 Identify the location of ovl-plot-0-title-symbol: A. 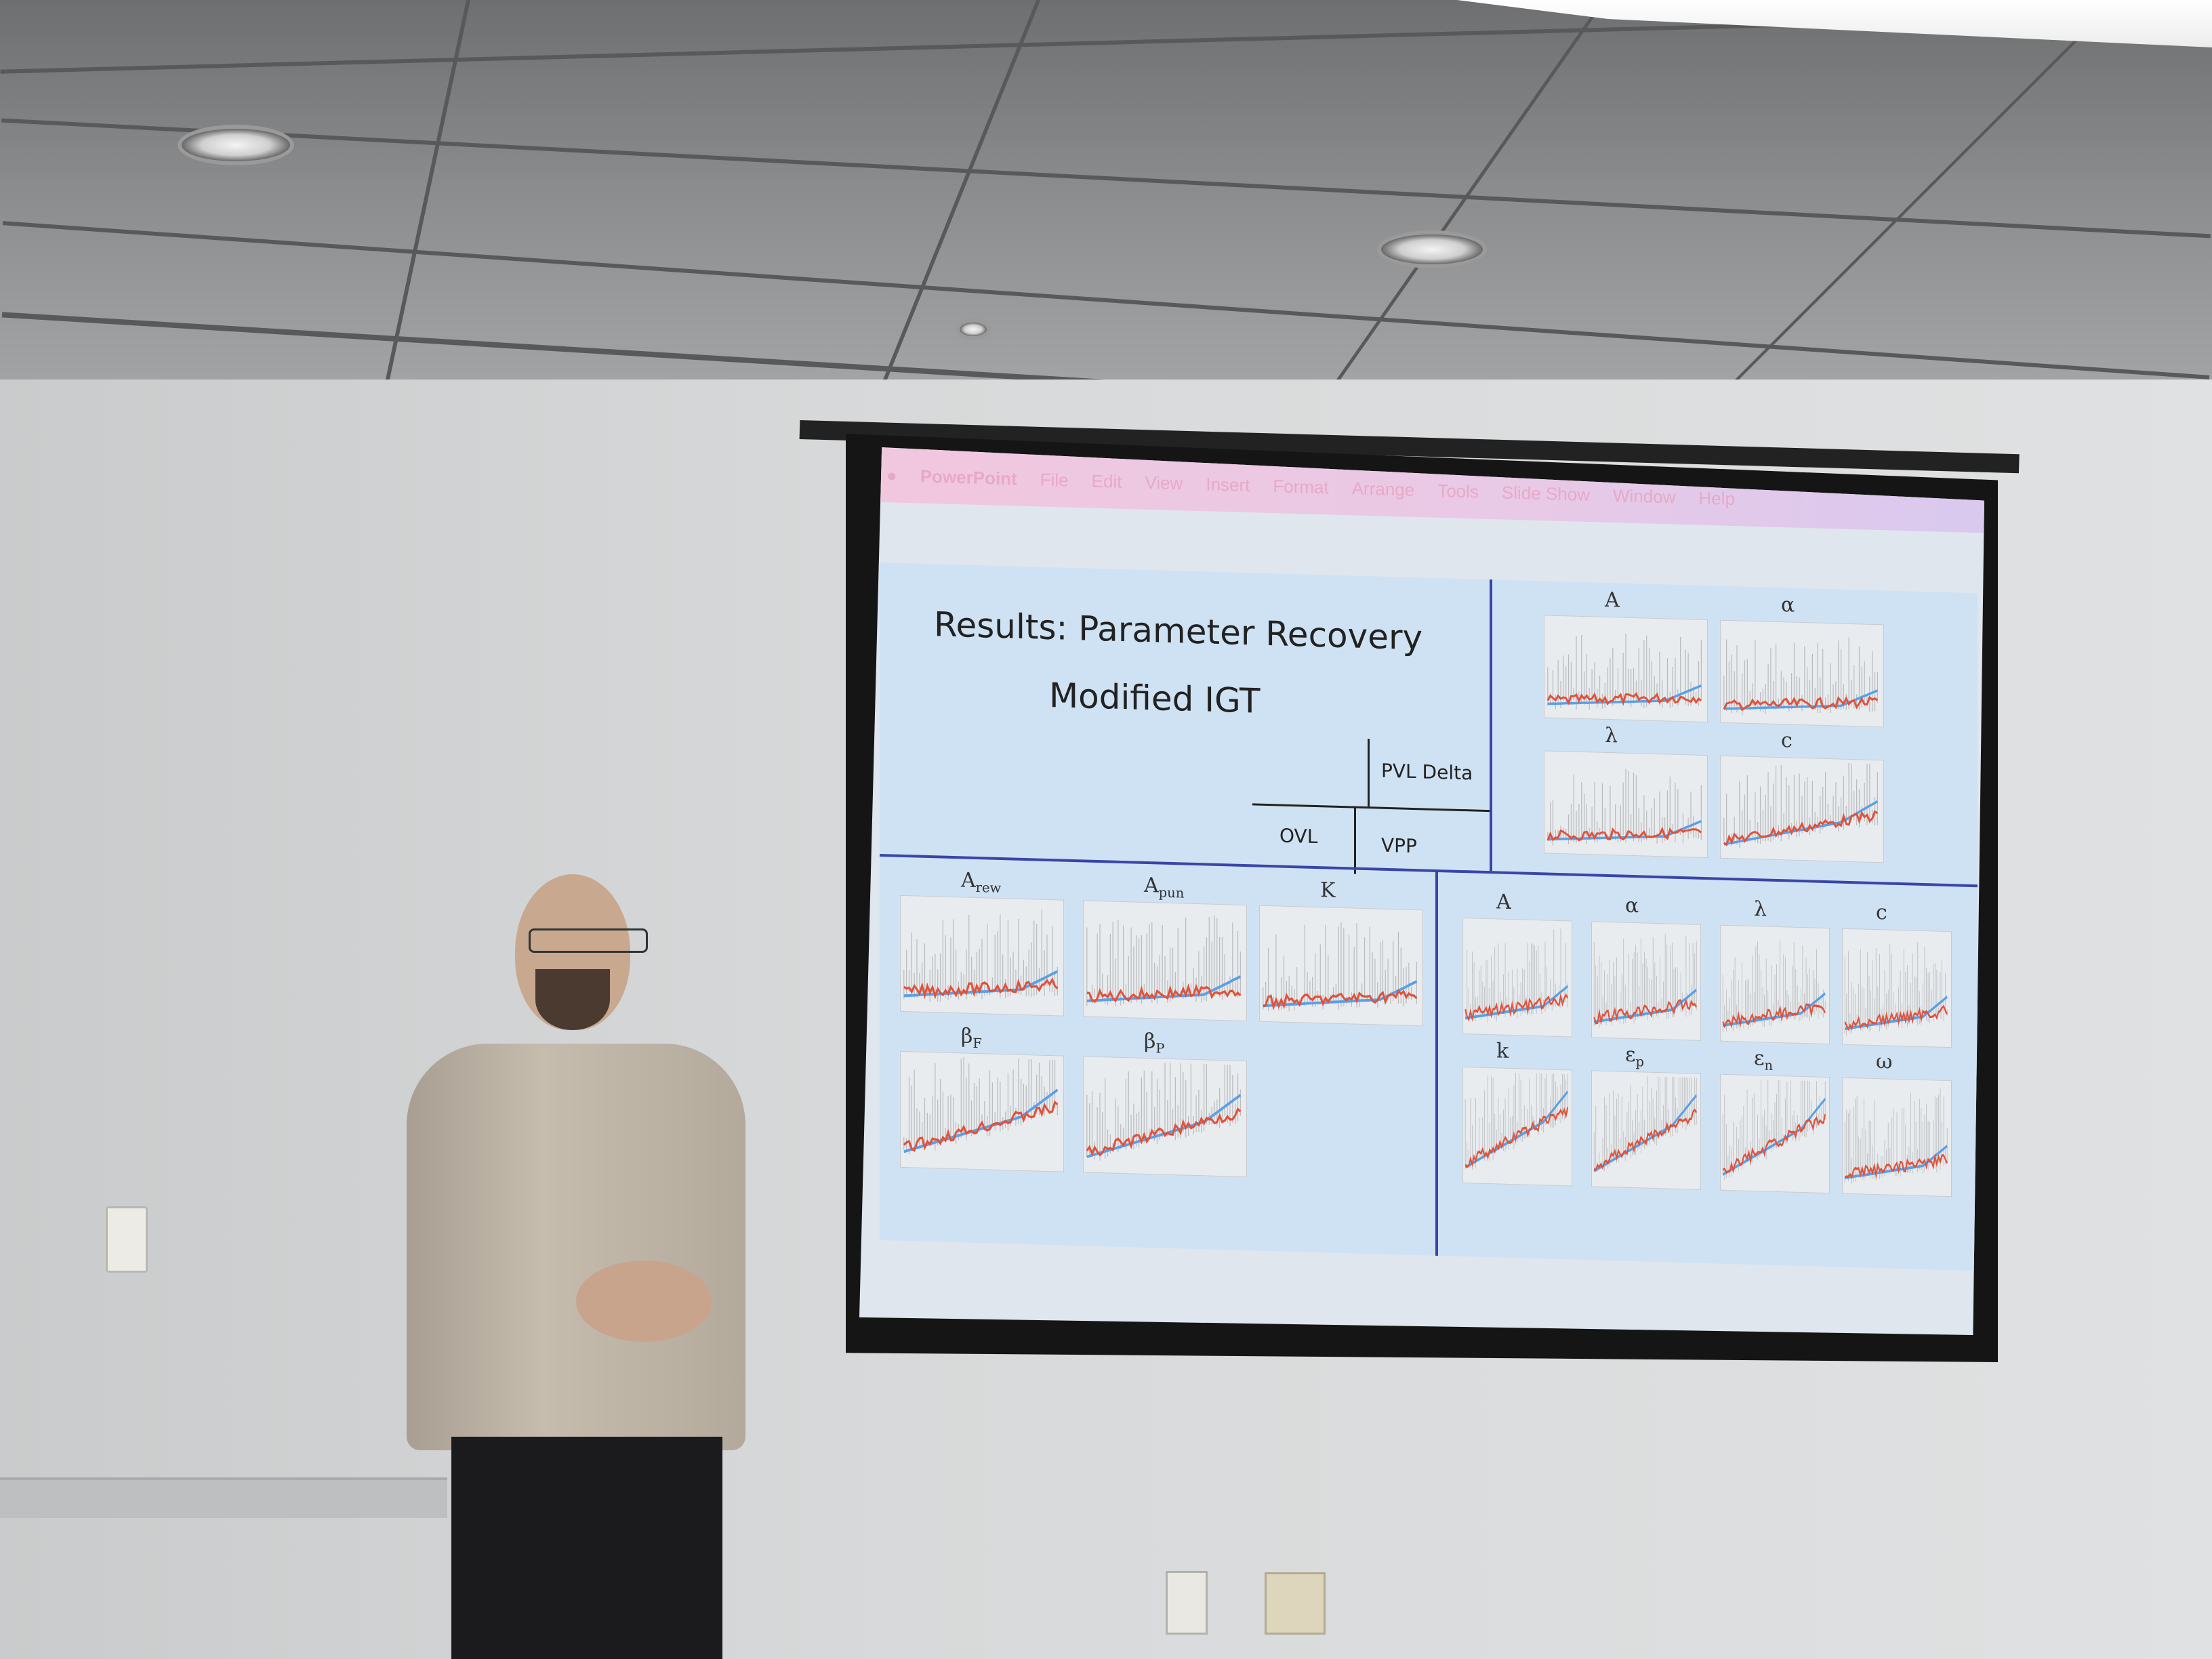
(969, 880).